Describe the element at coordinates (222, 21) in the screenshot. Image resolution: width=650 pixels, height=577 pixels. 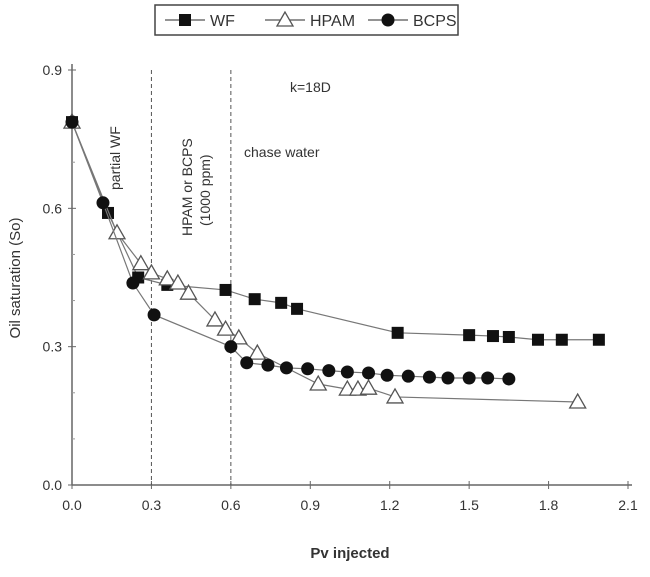
I see `legend-label: WF` at that location.